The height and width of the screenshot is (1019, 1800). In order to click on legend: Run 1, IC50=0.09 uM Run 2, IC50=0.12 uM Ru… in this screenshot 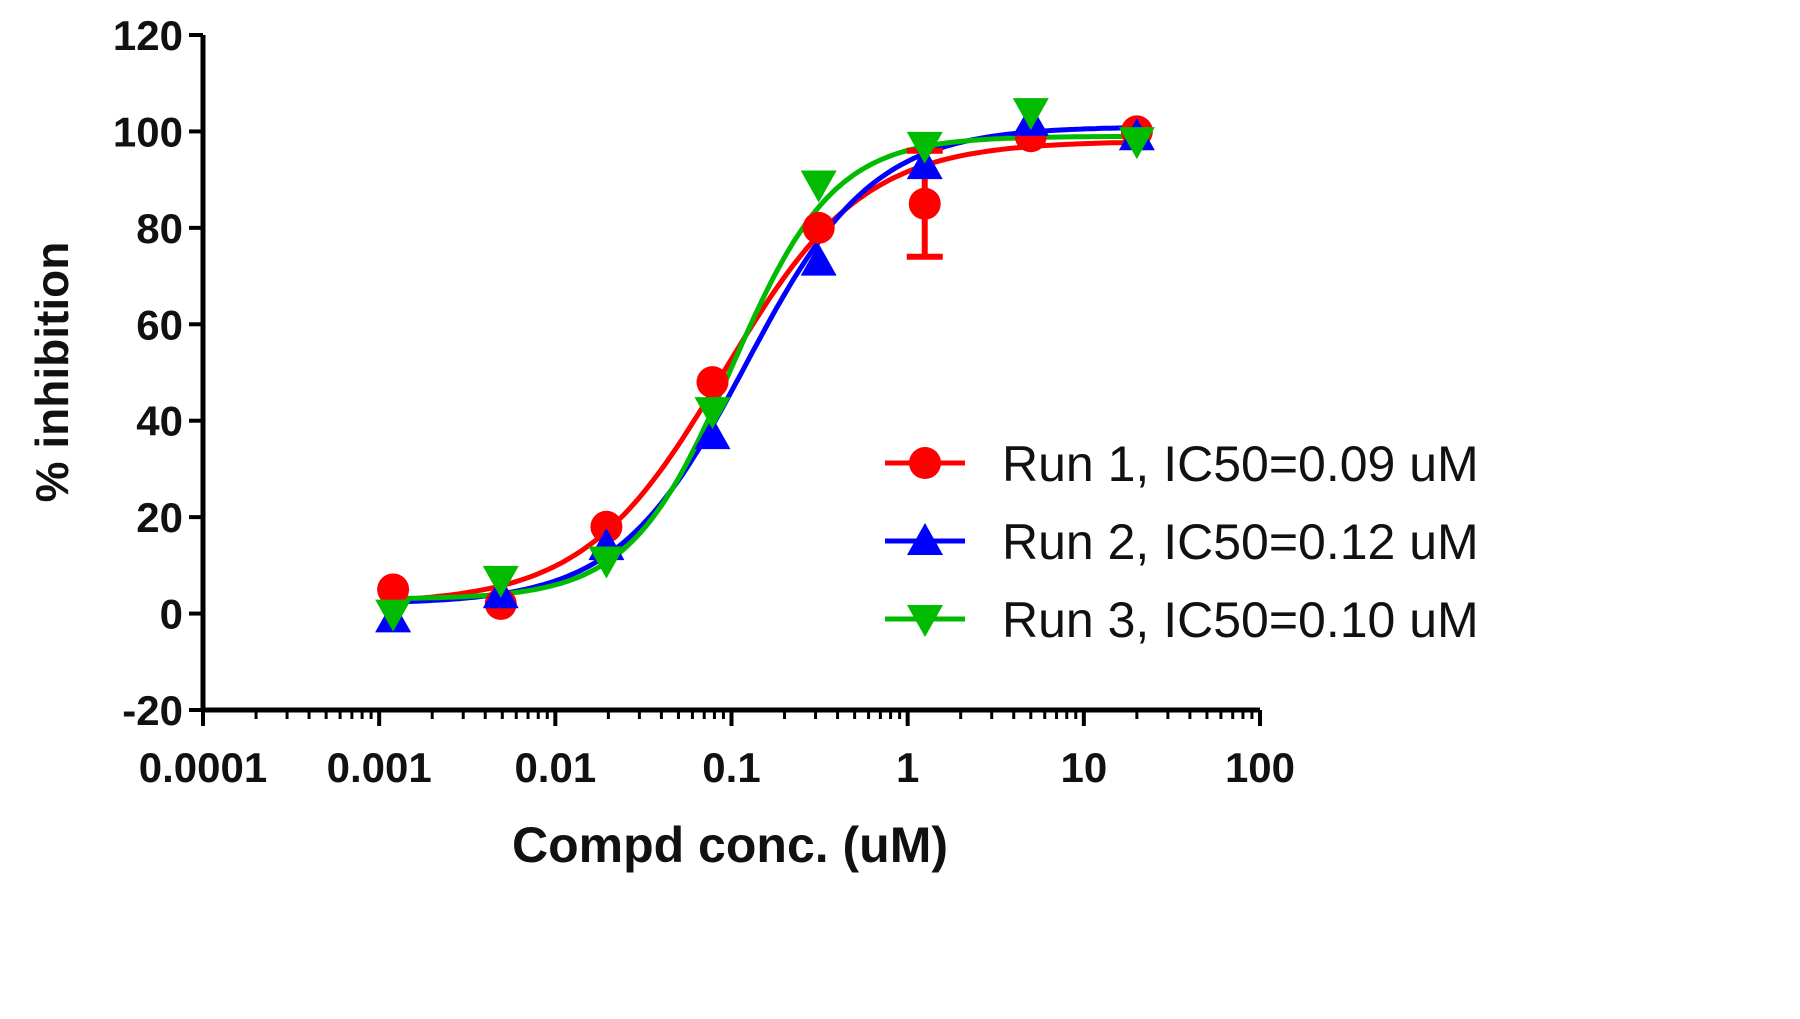, I will do `click(1182, 542)`.